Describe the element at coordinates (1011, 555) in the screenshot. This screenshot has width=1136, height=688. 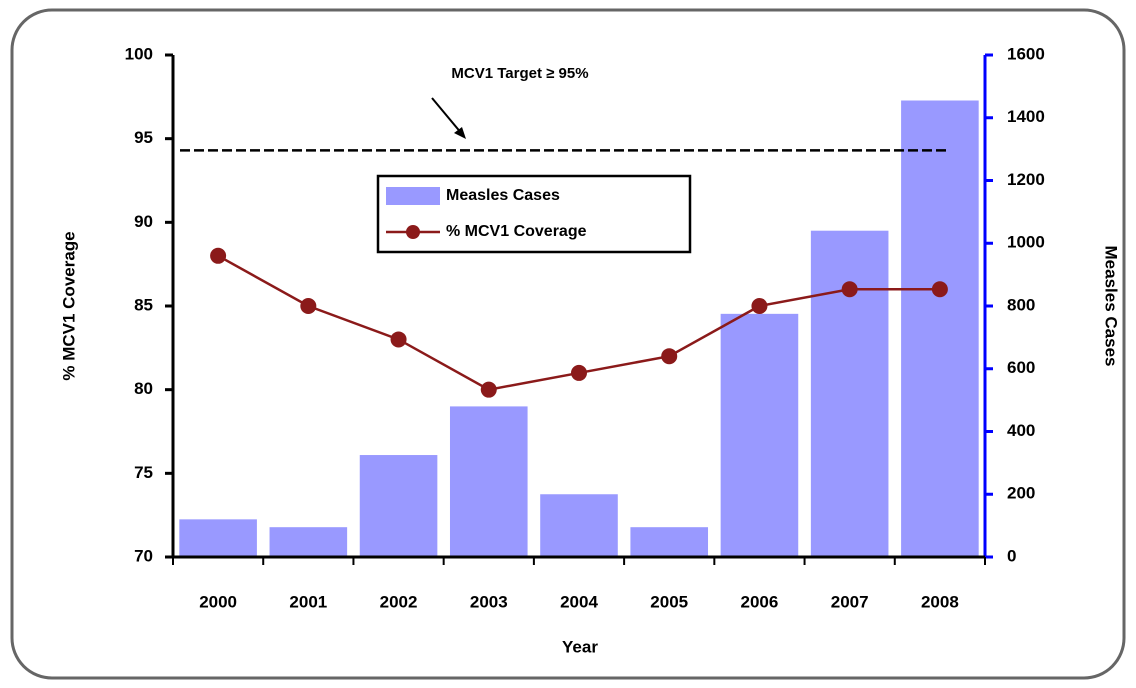
I see `y2-tick-label: 0` at that location.